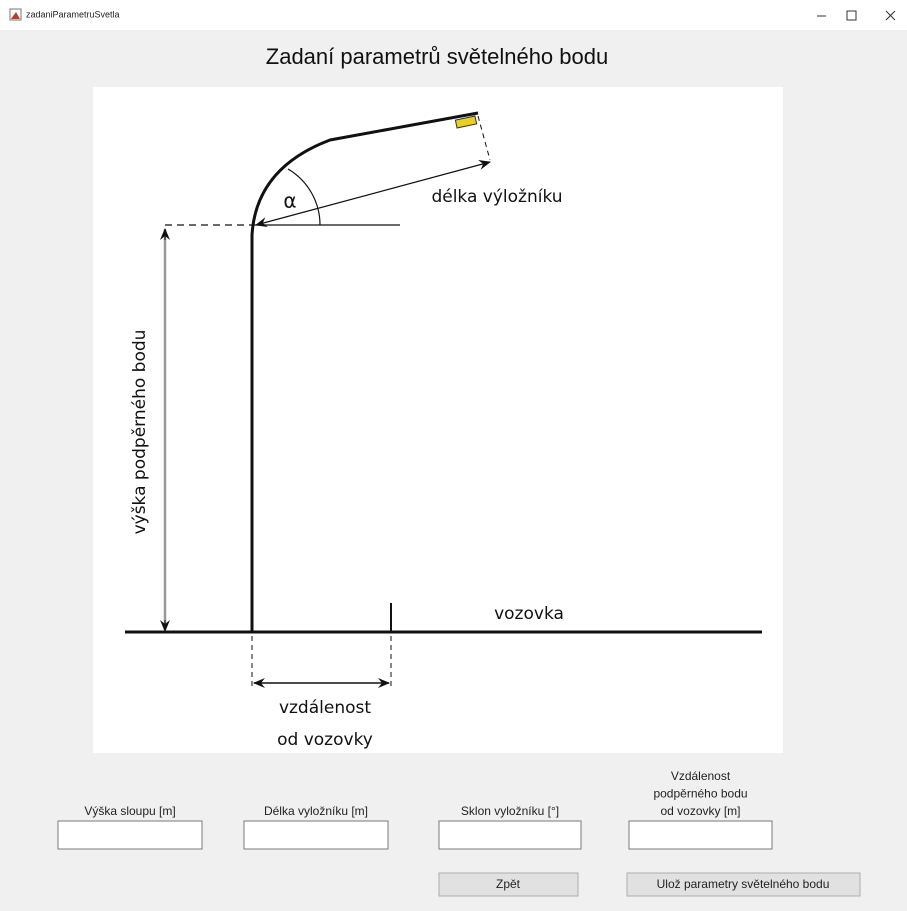 Image resolution: width=907 pixels, height=911 pixels. I want to click on back-button, so click(508, 884).